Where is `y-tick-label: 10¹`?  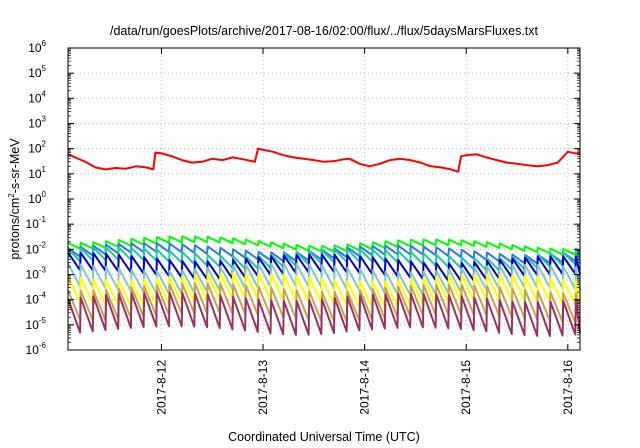 y-tick-label: 10¹ is located at coordinates (37, 173).